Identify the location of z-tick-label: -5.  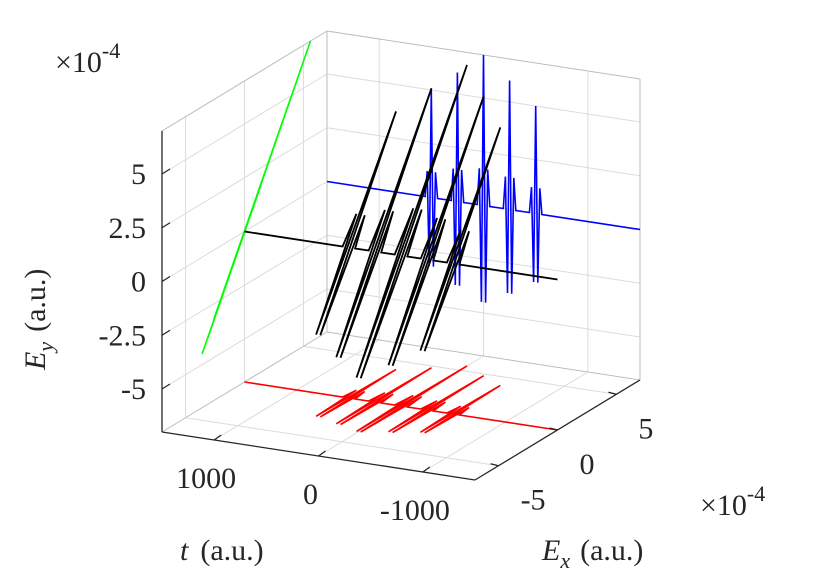
(133, 389).